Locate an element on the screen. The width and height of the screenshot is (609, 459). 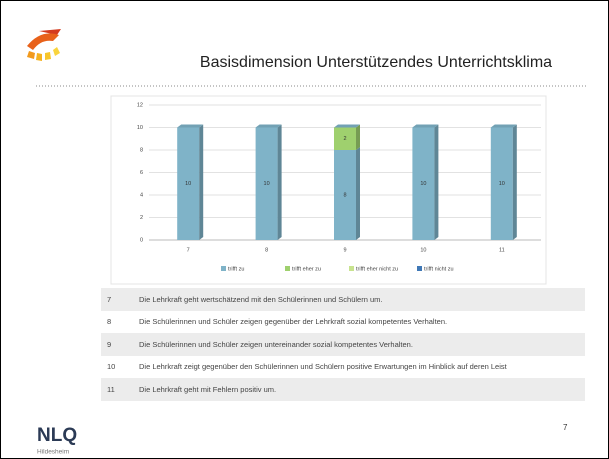
y-tick-label: 0 is located at coordinates (141, 240).